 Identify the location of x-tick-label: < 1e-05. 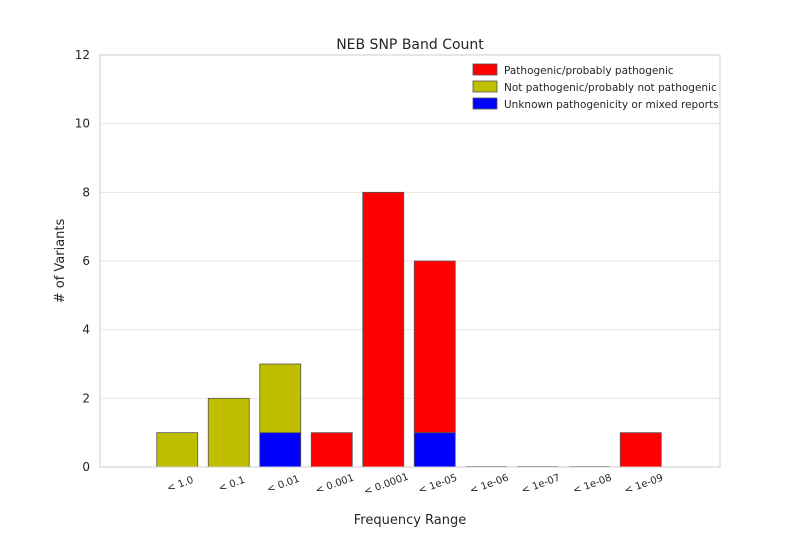
(438, 485).